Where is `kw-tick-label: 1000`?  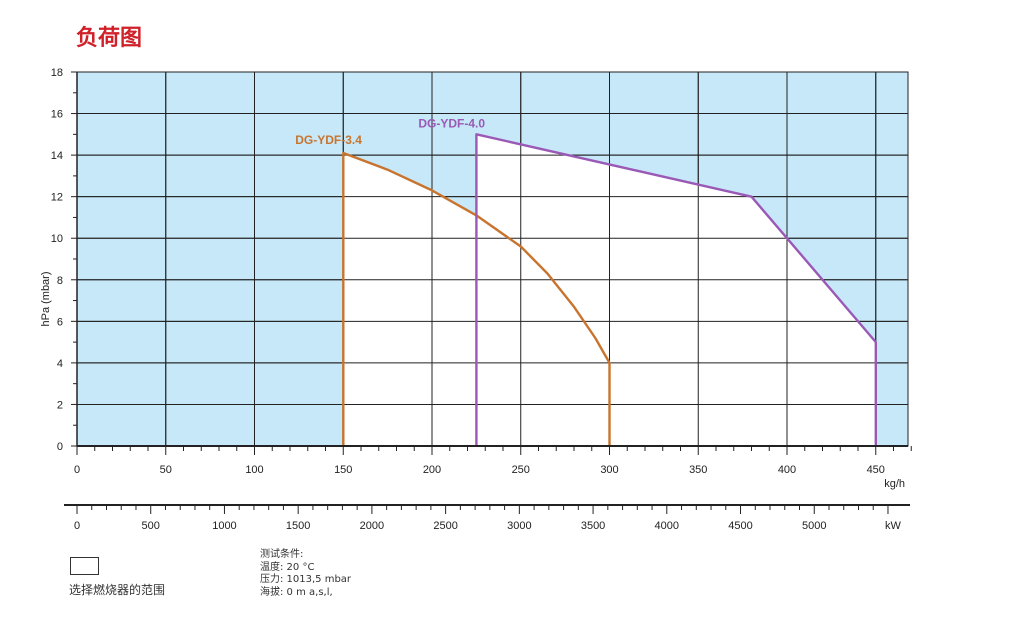
kw-tick-label: 1000 is located at coordinates (224, 526).